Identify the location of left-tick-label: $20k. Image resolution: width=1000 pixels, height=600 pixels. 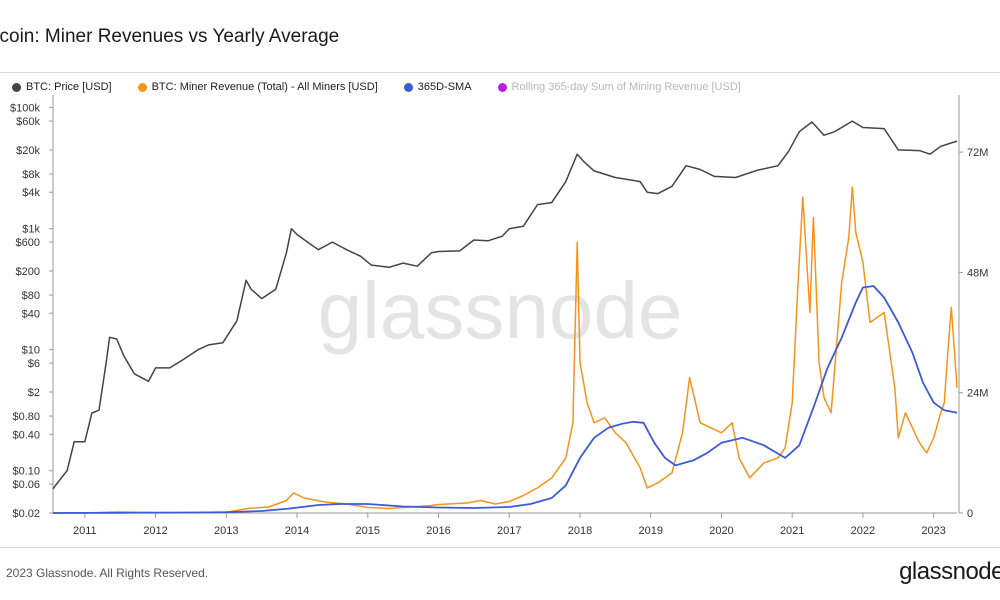
(28, 151).